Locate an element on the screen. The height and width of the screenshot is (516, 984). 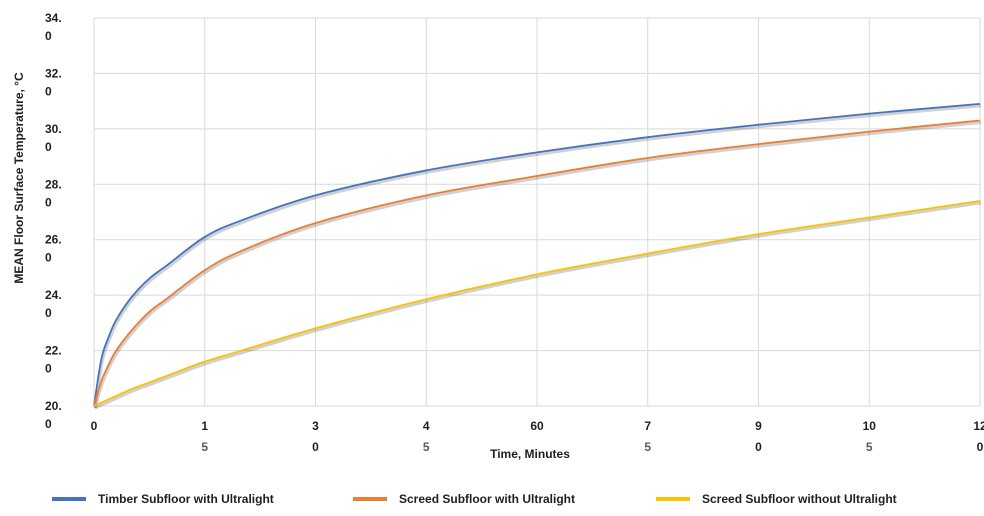
legend-item-screed-without-ultralight: Screed Subfloor without Ultralight is located at coordinates (776, 499).